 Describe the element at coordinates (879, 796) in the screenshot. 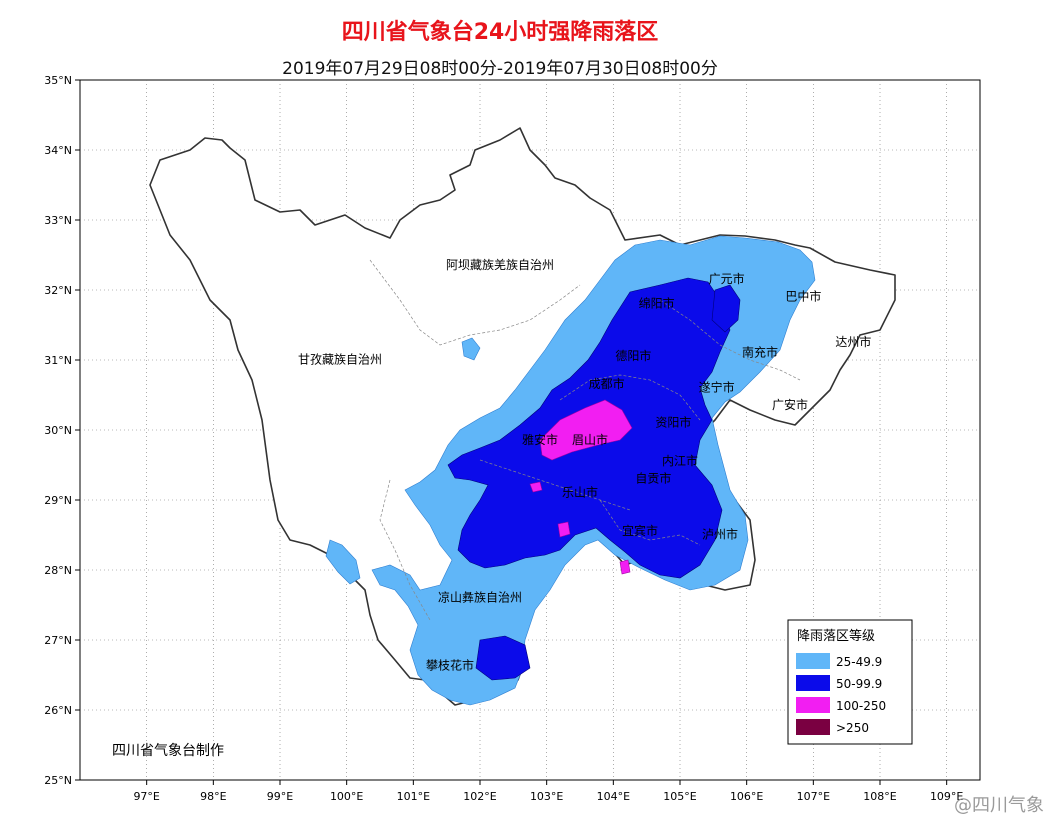

I see `lon-tick-label: 108°E` at that location.